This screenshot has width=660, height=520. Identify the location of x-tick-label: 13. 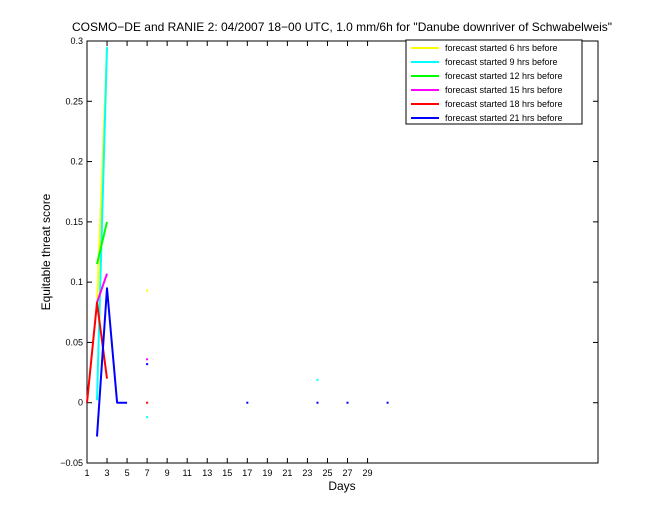
(207, 473).